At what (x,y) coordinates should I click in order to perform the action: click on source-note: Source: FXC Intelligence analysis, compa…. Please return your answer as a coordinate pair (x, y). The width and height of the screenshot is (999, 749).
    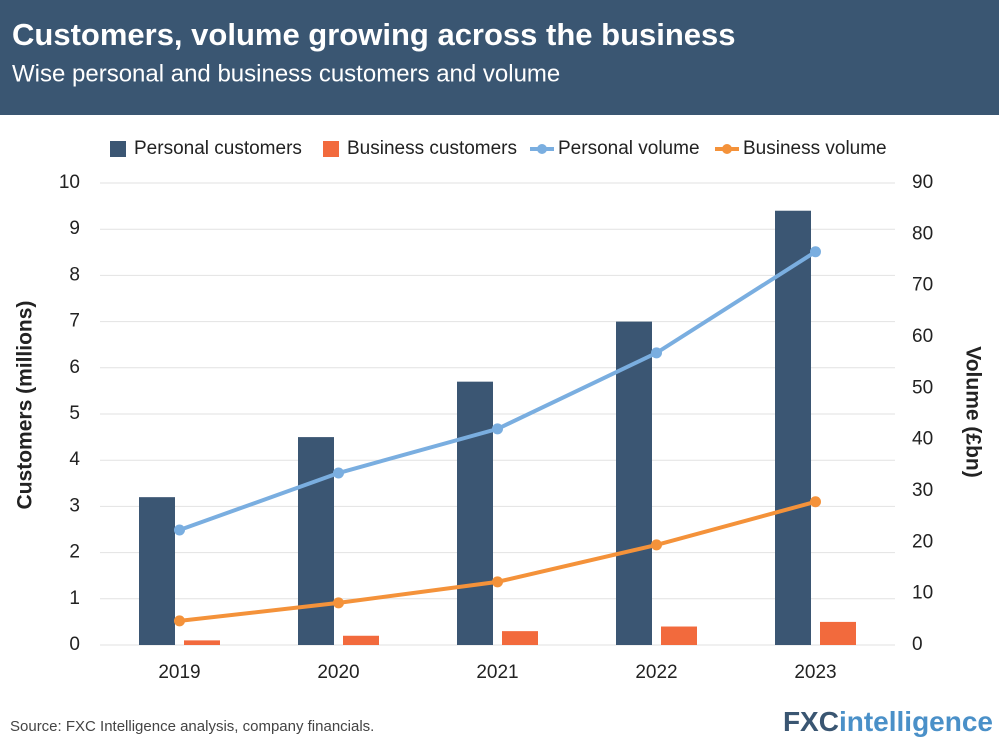
    Looking at the image, I should click on (192, 726).